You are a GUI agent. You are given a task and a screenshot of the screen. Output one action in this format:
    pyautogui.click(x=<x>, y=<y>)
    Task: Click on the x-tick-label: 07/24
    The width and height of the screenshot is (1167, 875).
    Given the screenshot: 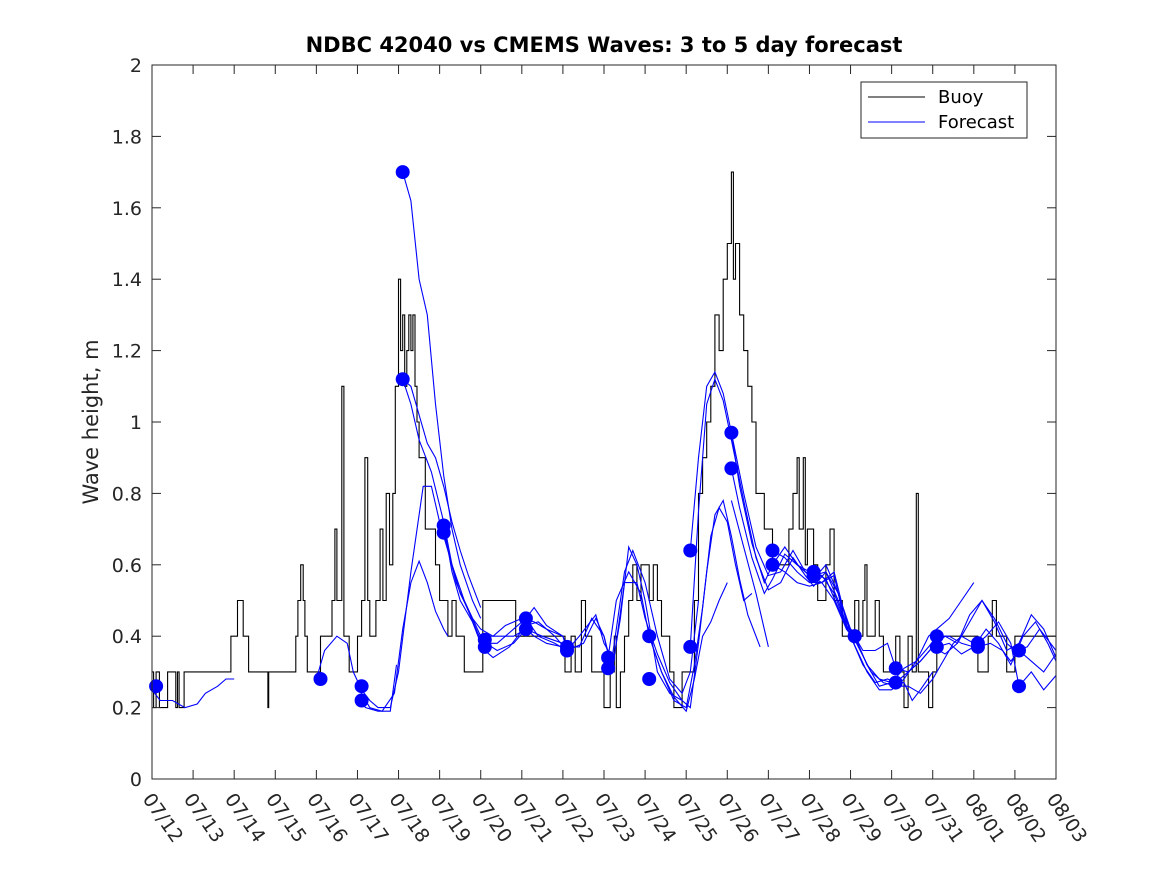 What is the action you would take?
    pyautogui.click(x=655, y=817)
    